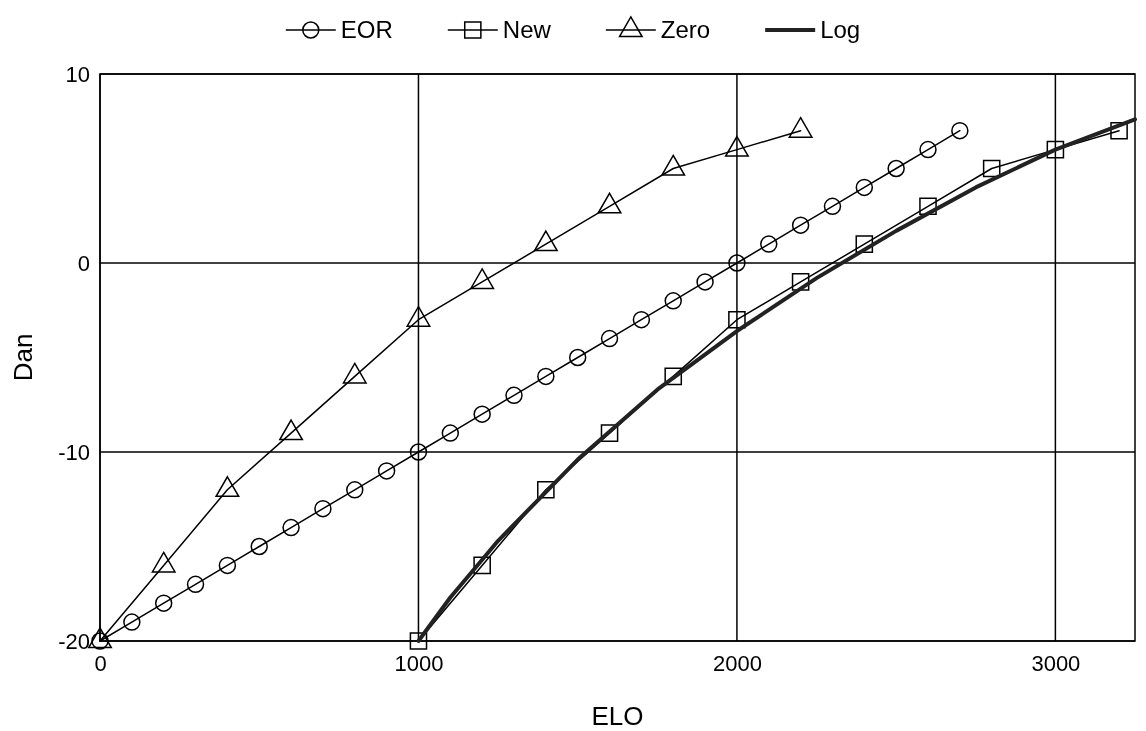 The image size is (1146, 731). I want to click on x-tick-label: 1000, so click(419, 663).